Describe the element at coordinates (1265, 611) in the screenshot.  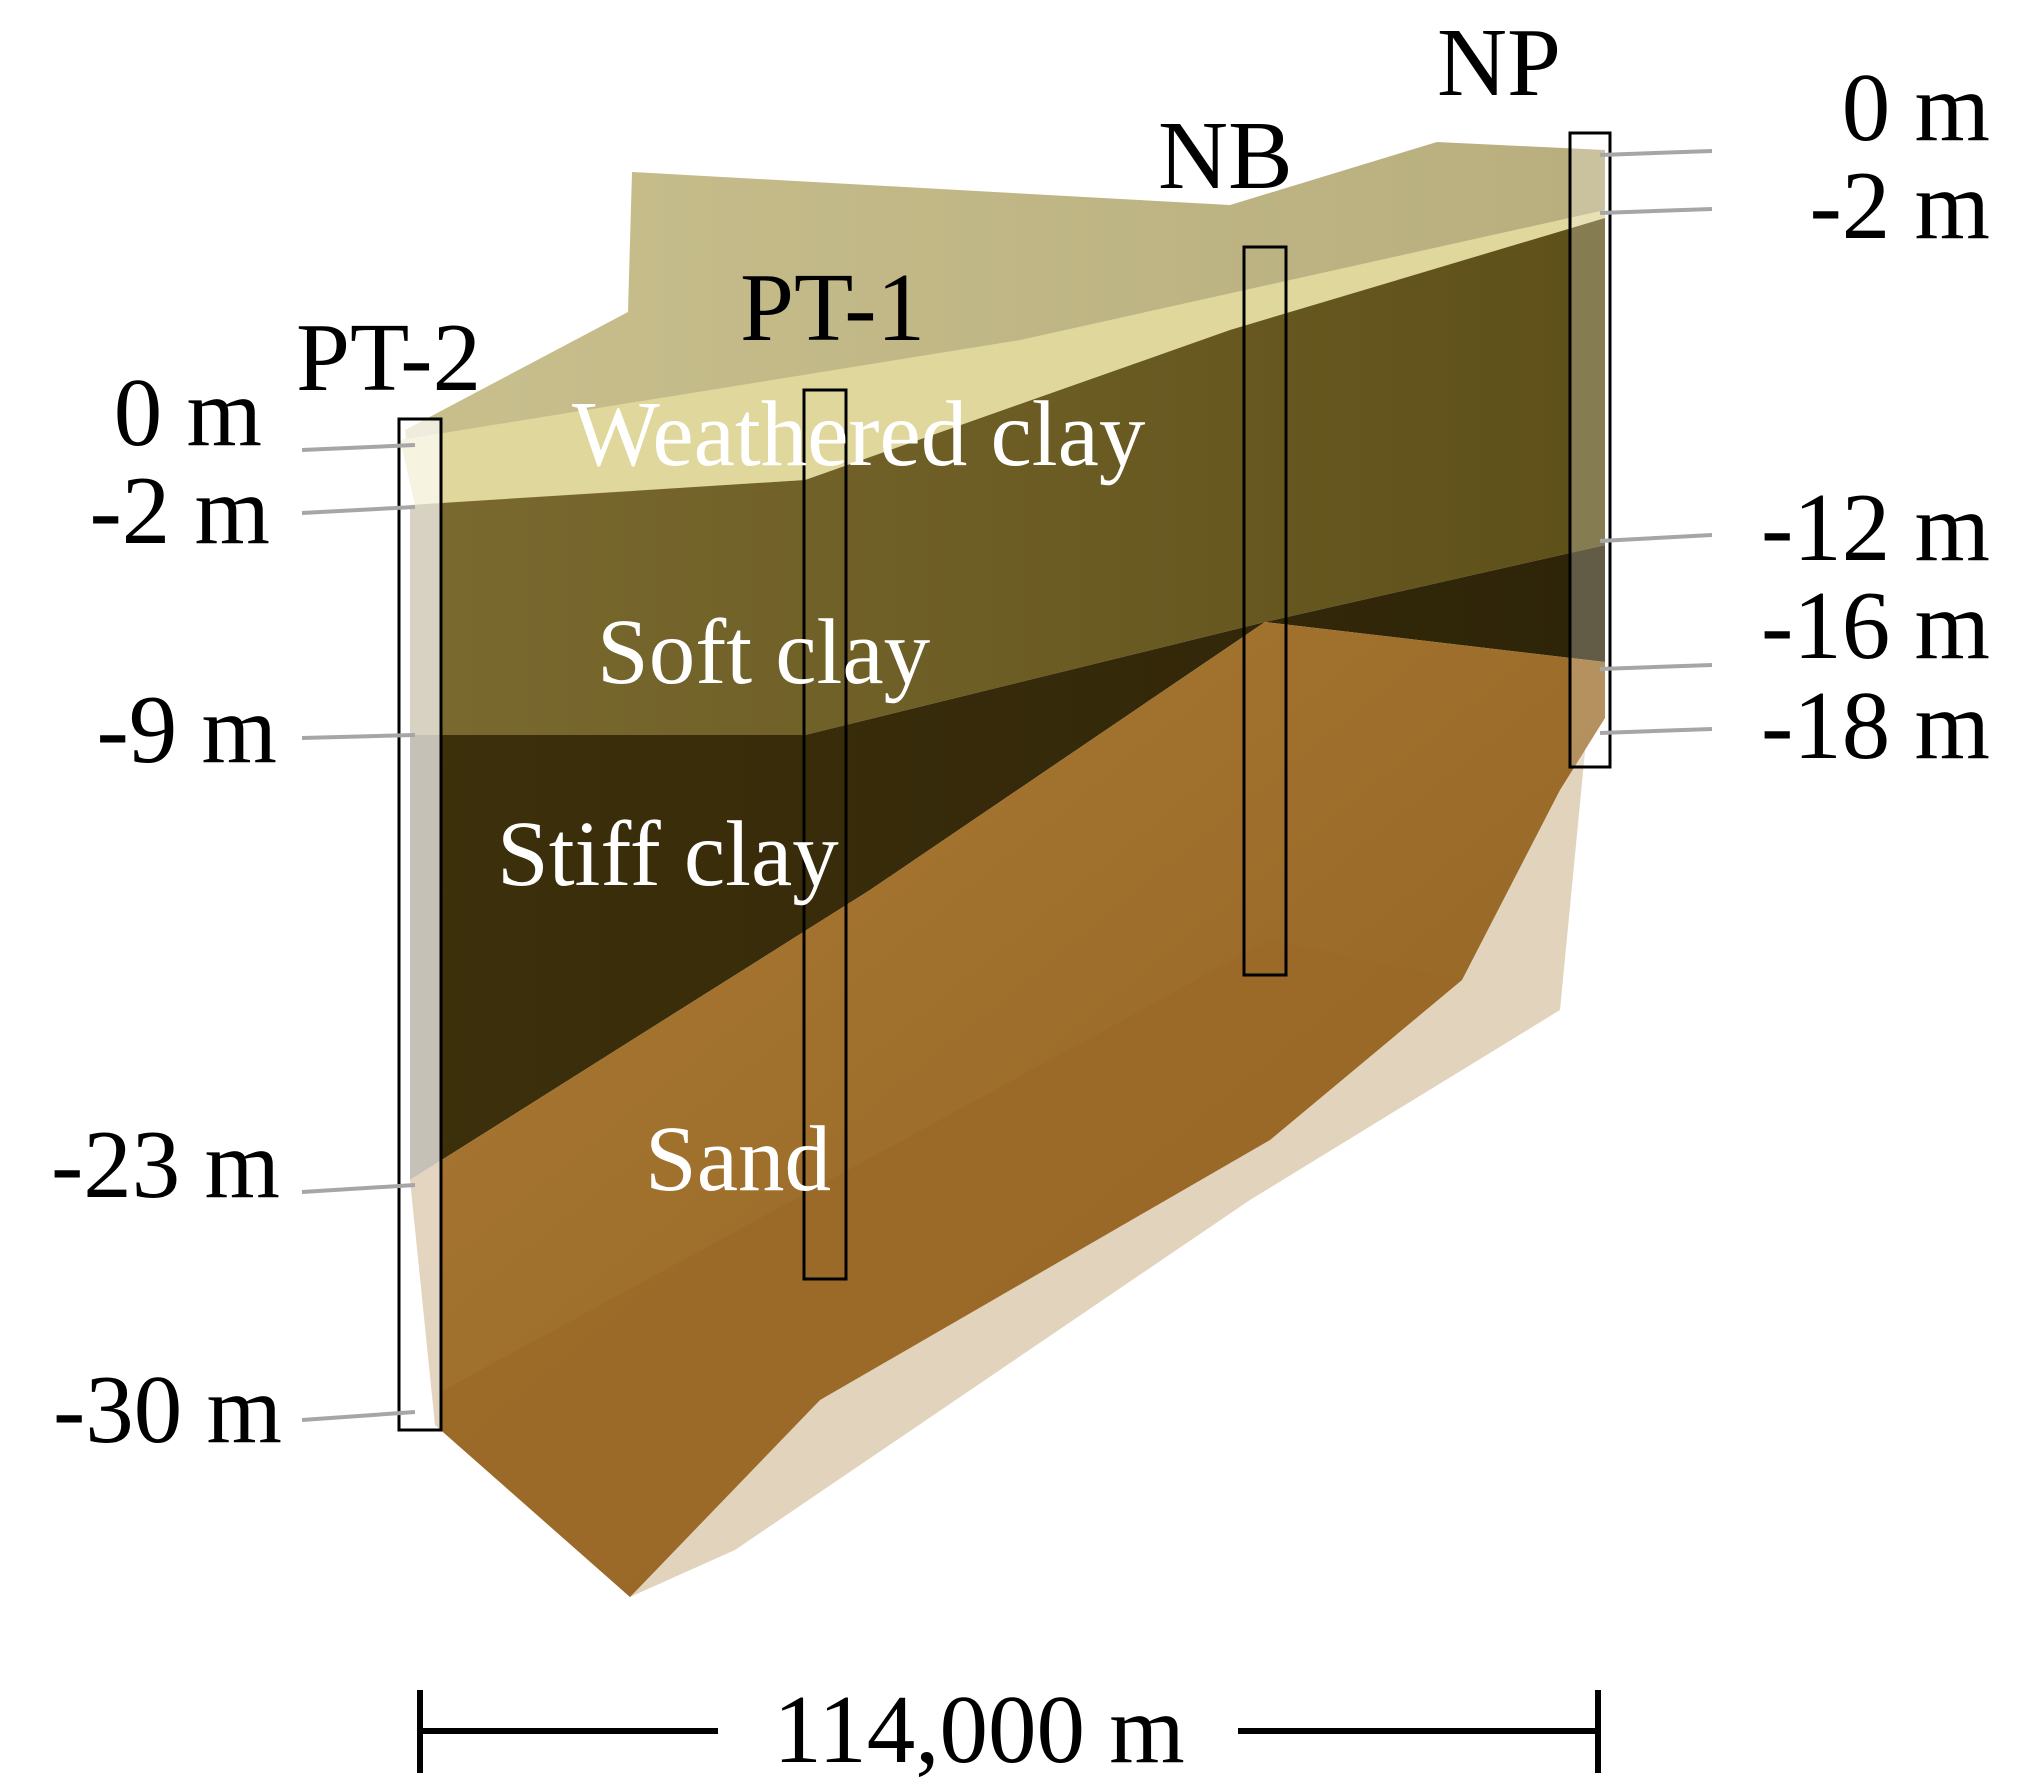
I see `borehole-nb` at that location.